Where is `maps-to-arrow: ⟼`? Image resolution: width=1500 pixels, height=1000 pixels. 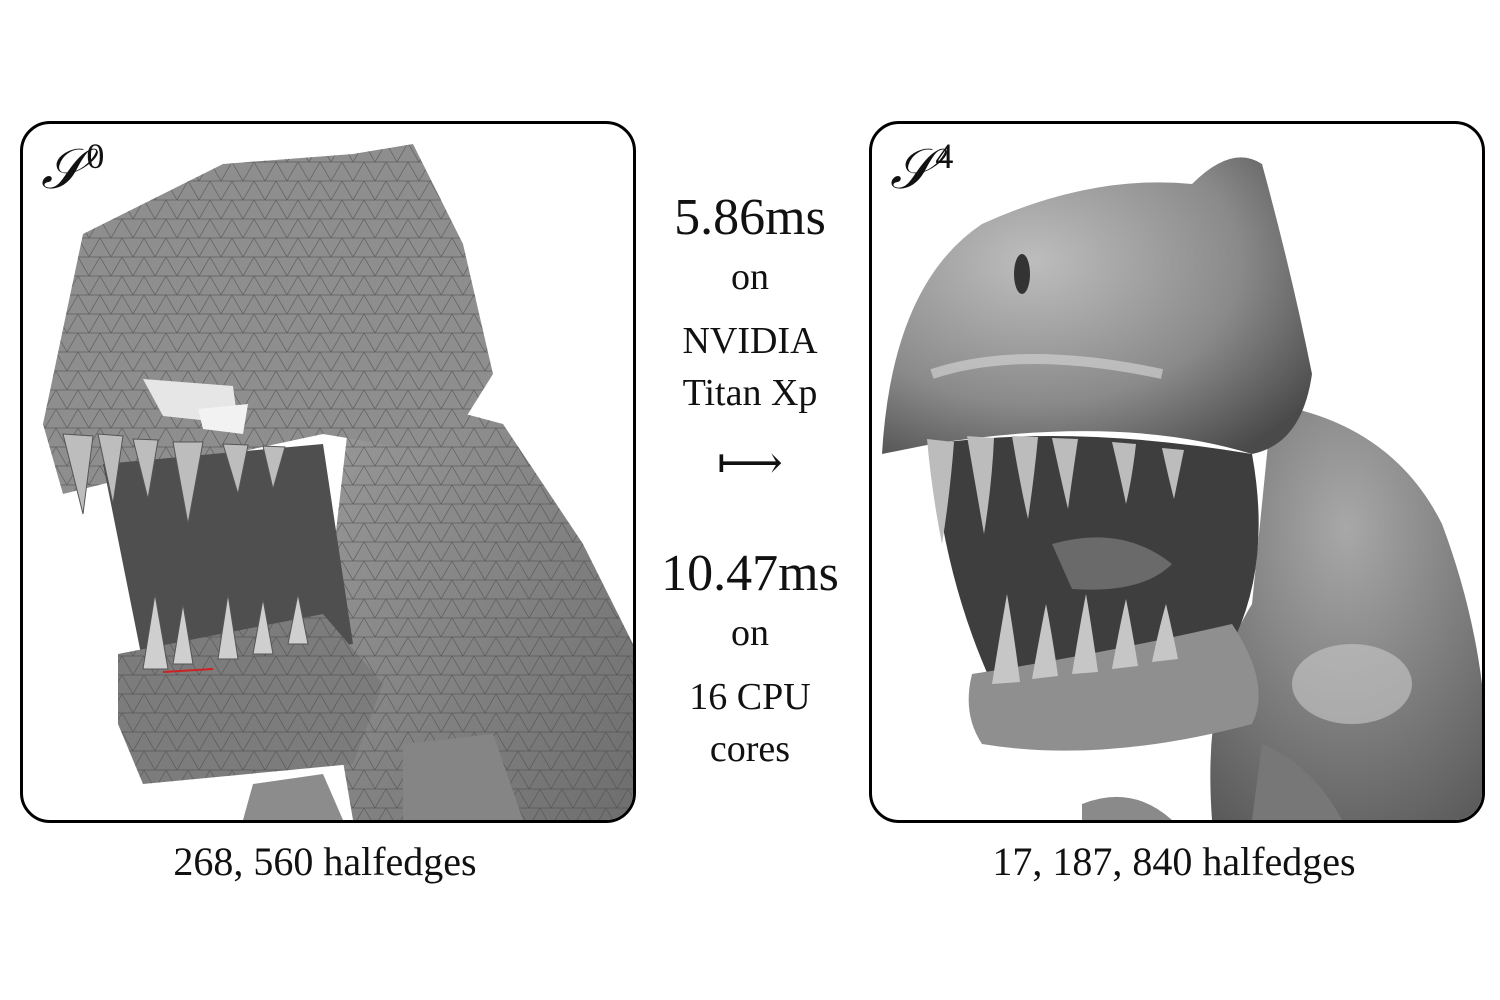
maps-to-arrow: ⟼ is located at coordinates (750, 462).